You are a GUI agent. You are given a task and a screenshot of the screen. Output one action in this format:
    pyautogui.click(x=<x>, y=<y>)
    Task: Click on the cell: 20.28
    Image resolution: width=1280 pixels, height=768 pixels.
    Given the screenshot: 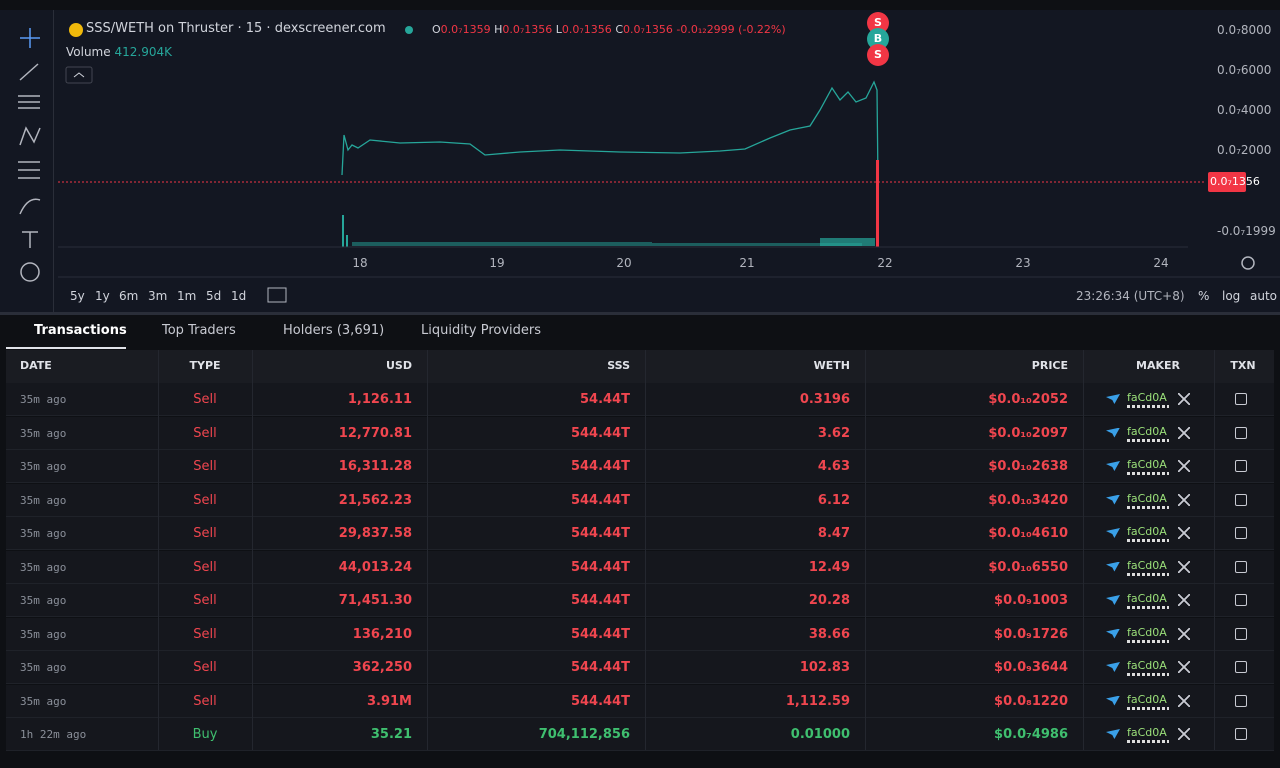 What is the action you would take?
    pyautogui.click(x=829, y=600)
    